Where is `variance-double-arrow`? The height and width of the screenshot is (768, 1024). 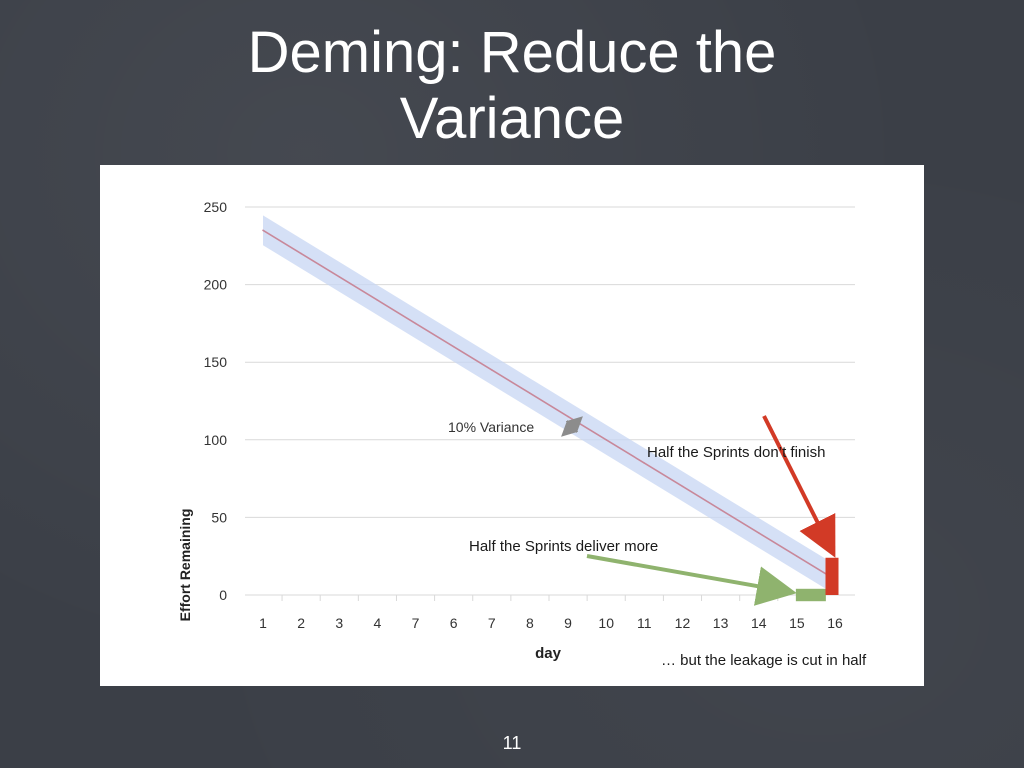
variance-double-arrow is located at coordinates (572, 426).